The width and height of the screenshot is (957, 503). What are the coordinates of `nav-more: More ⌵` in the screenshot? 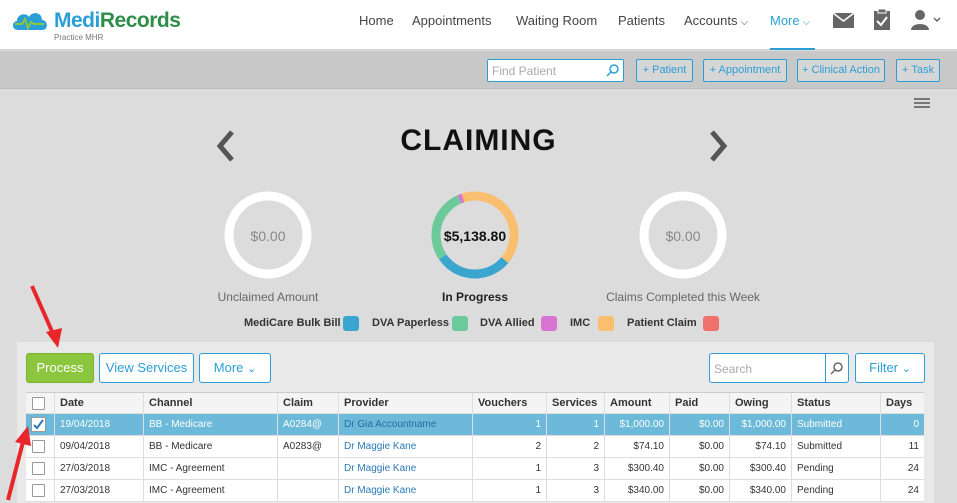 It's located at (792, 25).